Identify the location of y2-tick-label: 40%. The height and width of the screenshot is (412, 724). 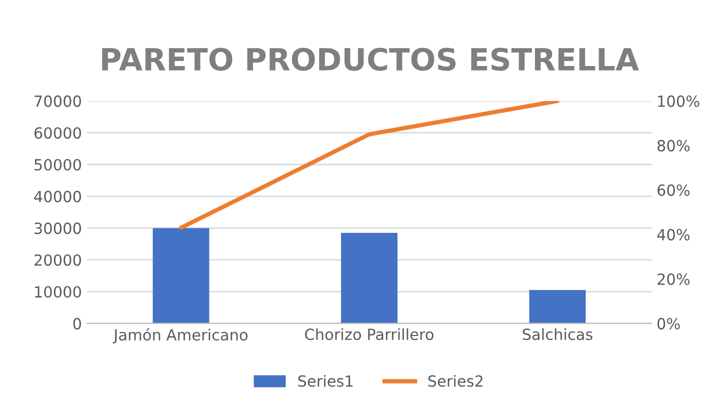
(673, 234).